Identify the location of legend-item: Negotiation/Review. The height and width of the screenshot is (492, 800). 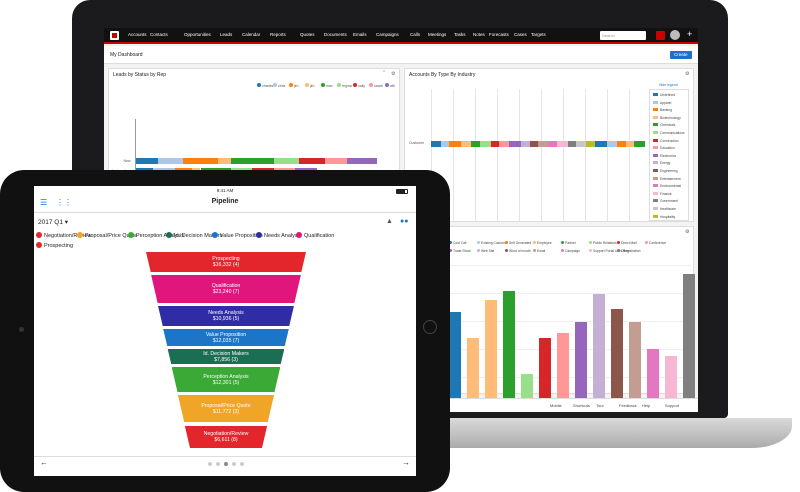
(63, 235).